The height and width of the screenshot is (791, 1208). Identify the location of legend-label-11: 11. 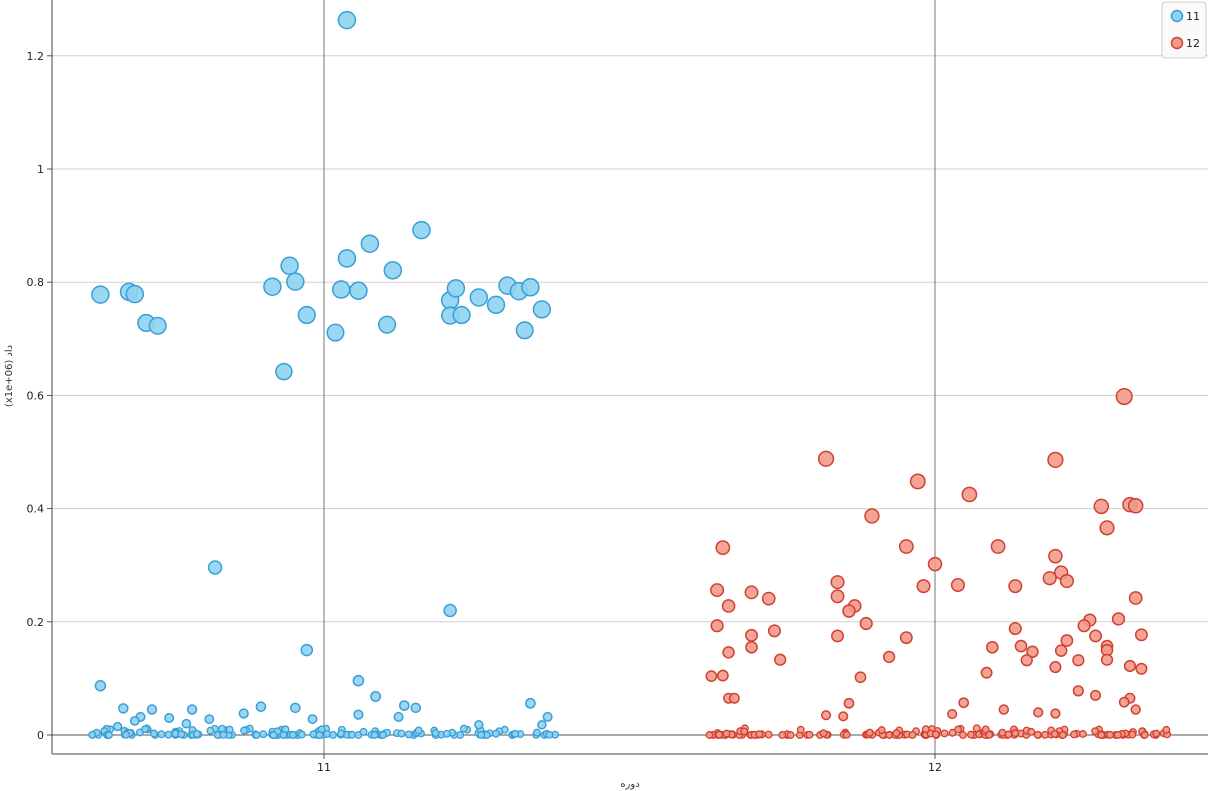
(1193, 16).